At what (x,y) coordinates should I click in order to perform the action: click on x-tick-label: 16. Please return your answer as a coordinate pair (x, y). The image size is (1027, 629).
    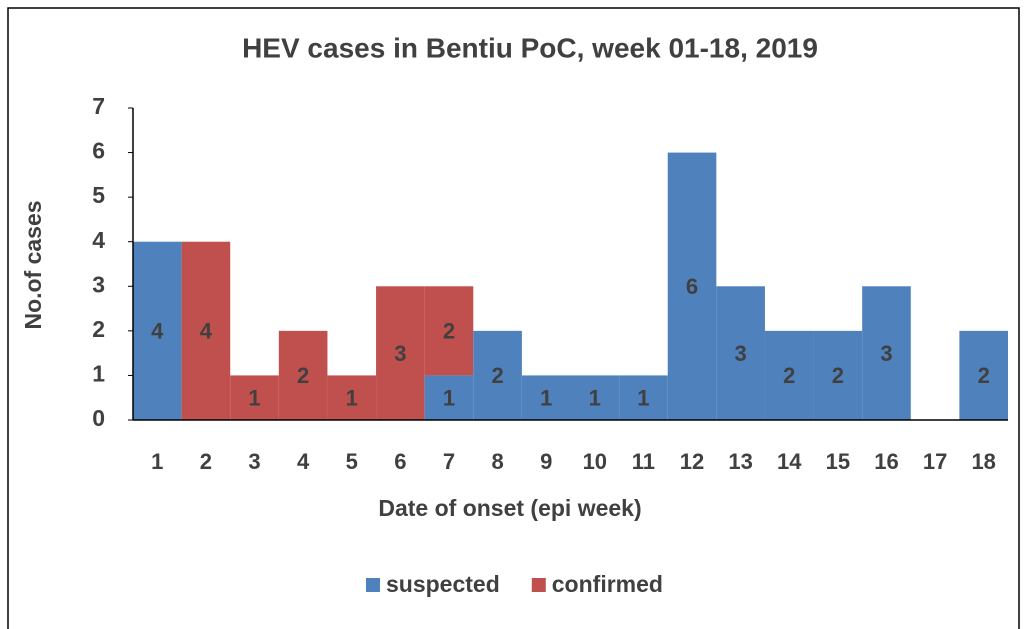
    Looking at the image, I should click on (886, 461).